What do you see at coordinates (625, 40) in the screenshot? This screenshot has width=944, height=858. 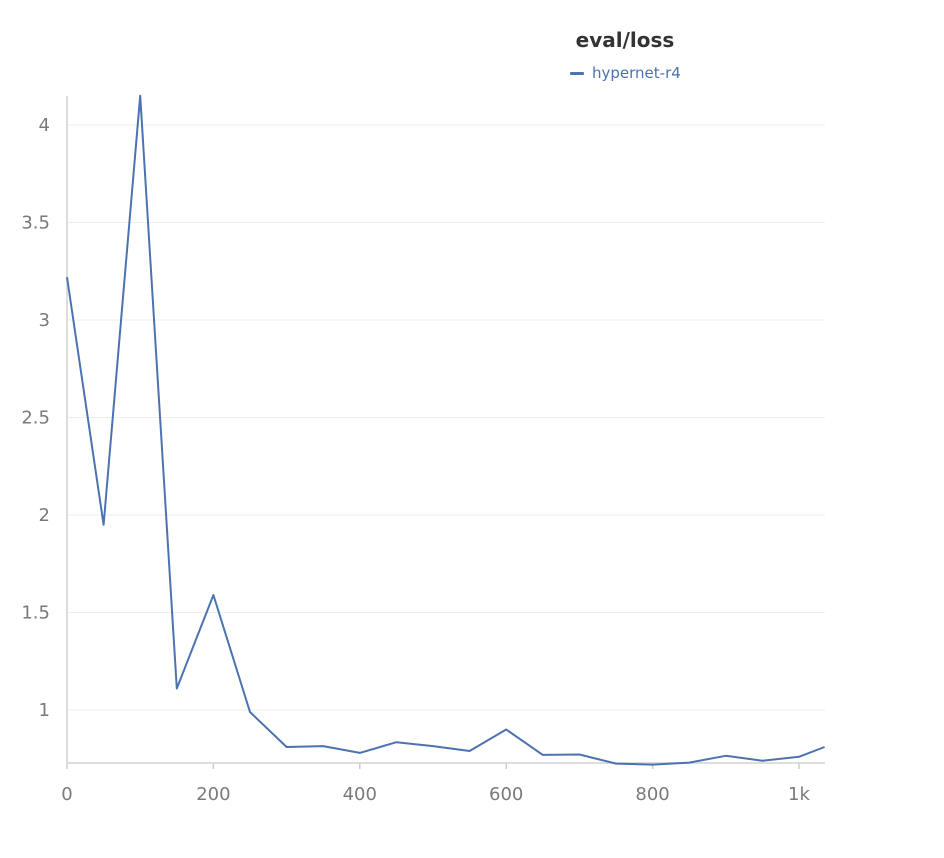 I see `chart-title: eval/loss` at bounding box center [625, 40].